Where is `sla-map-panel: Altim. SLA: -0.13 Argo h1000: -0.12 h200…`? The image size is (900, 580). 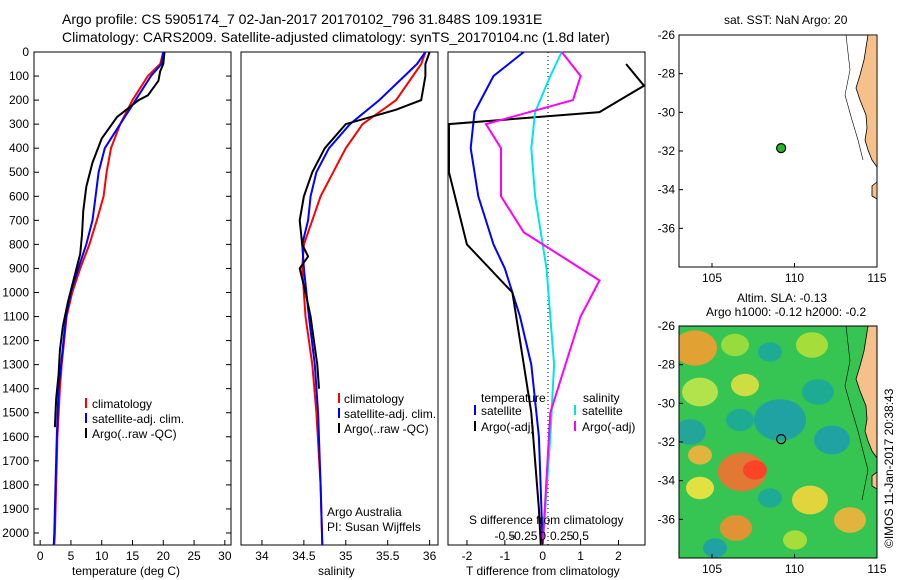 sla-map-panel: Altim. SLA: -0.13 Argo h1000: -0.12 h200… is located at coordinates (772, 433).